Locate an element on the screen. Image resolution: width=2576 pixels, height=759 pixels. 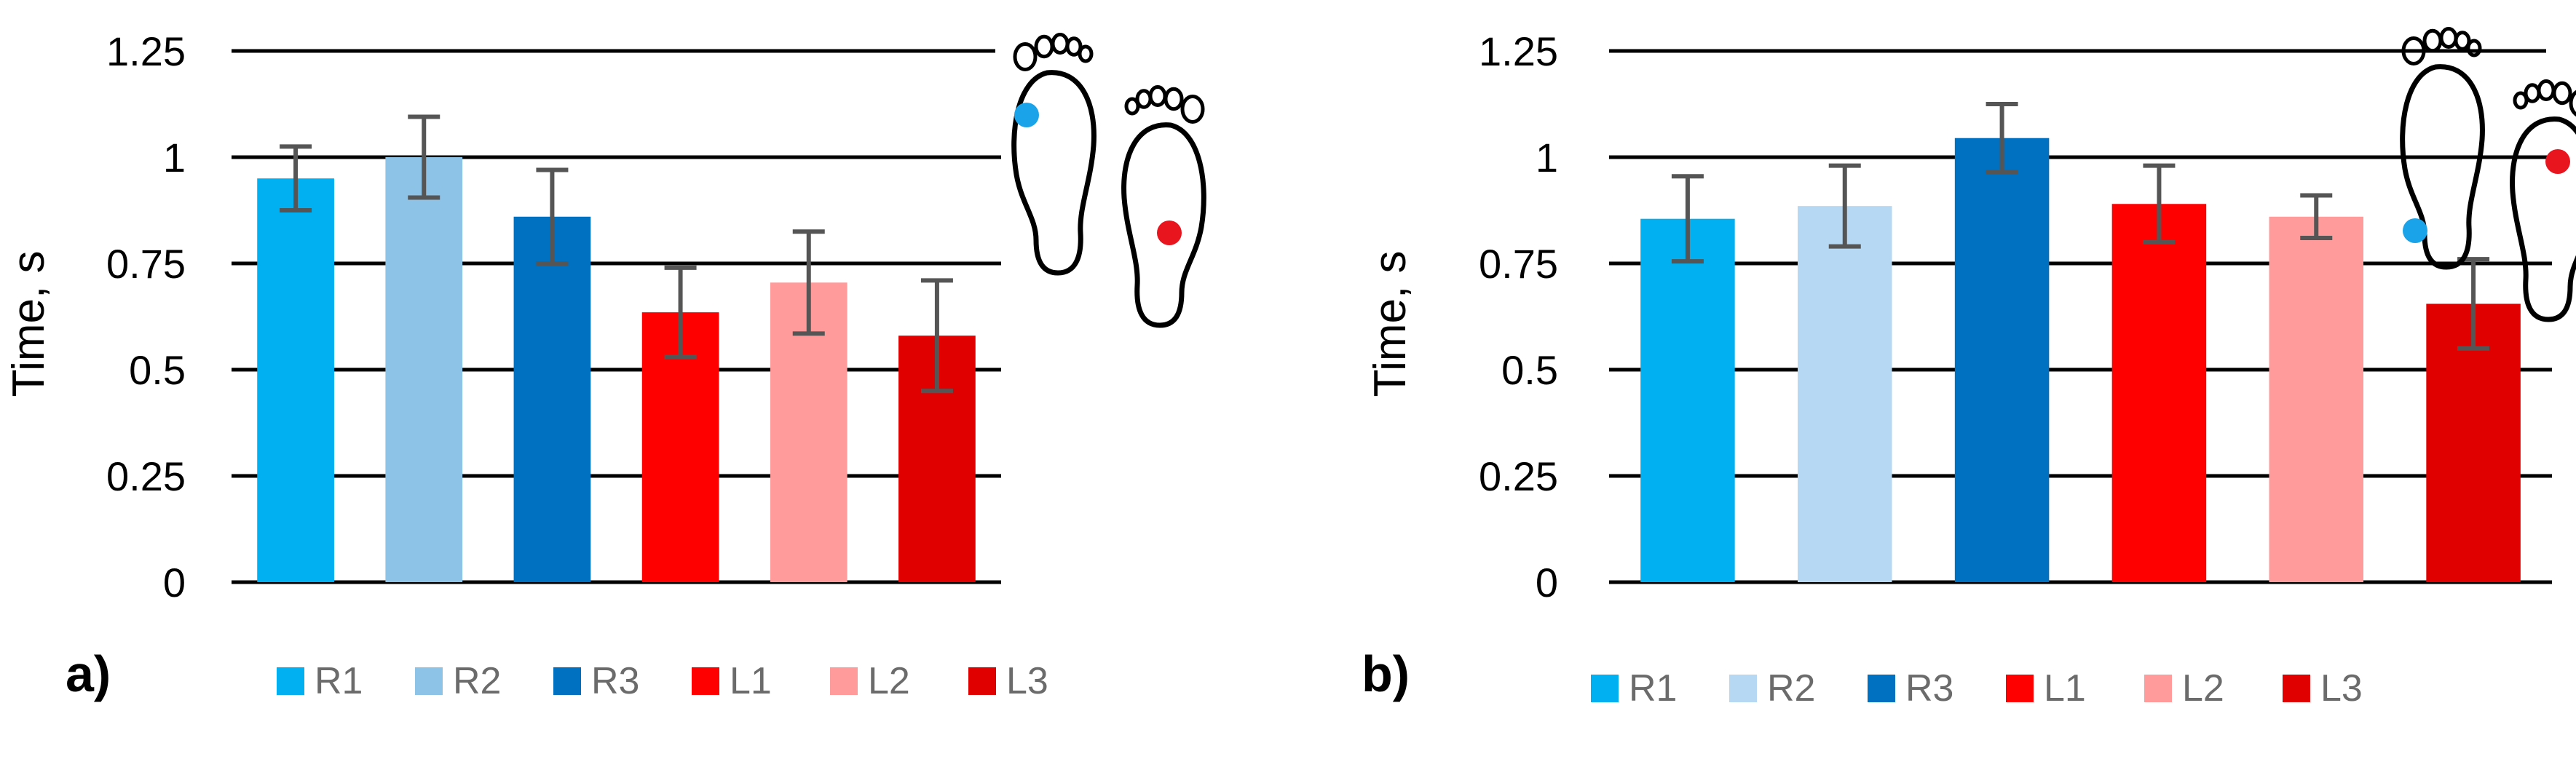
panel-label: b) is located at coordinates (1386, 673).